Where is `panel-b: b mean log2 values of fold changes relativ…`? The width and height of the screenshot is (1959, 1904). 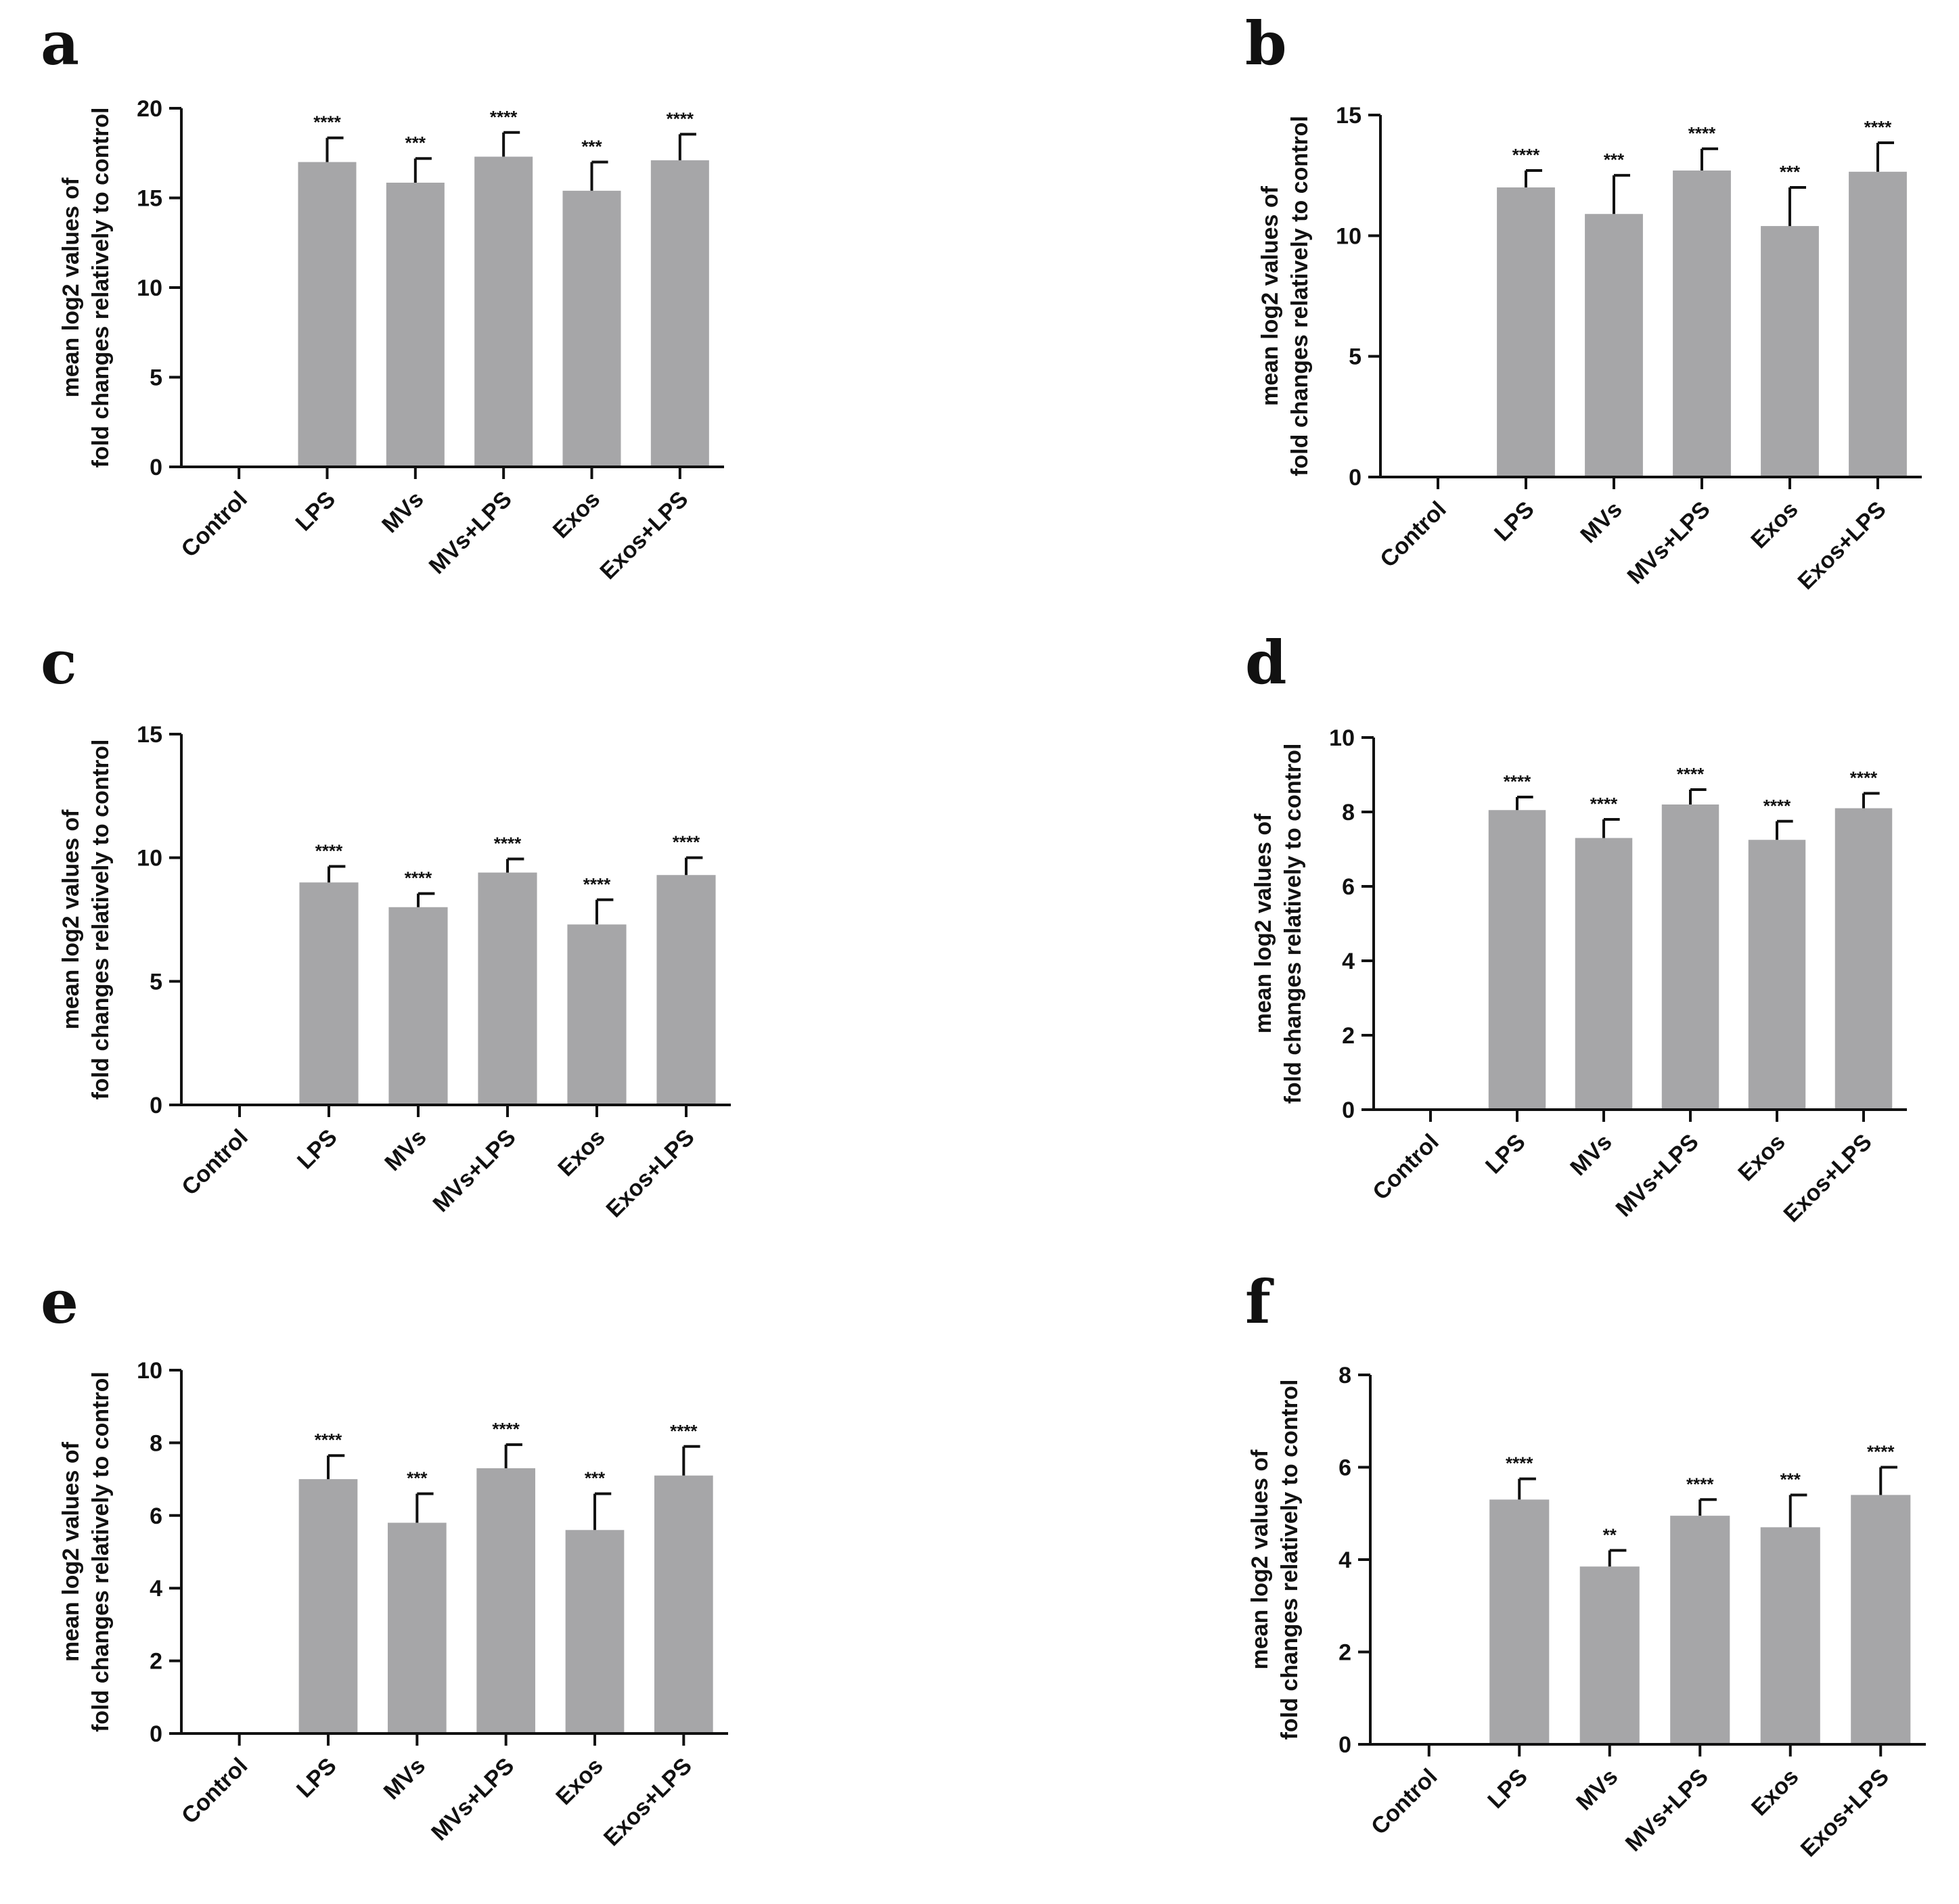 panel-b: b mean log2 values of fold changes relativ… is located at coordinates (1583, 302).